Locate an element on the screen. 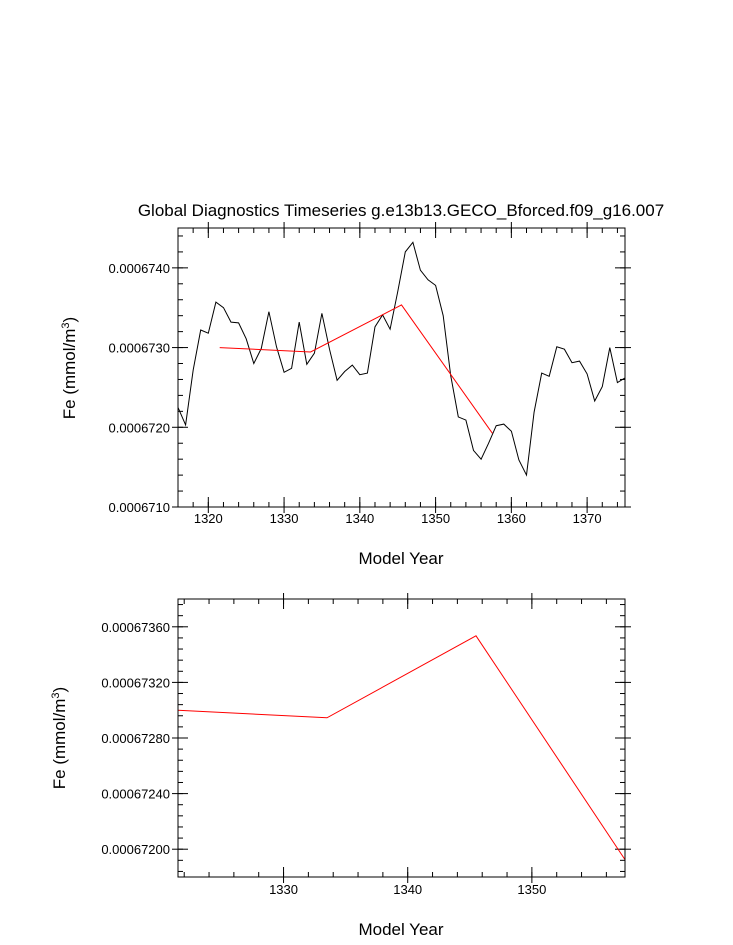 The image size is (733, 945). y-tick-labels: 0.0006710 0.0006720 0.0006730 0.0006740 is located at coordinates (139, 388).